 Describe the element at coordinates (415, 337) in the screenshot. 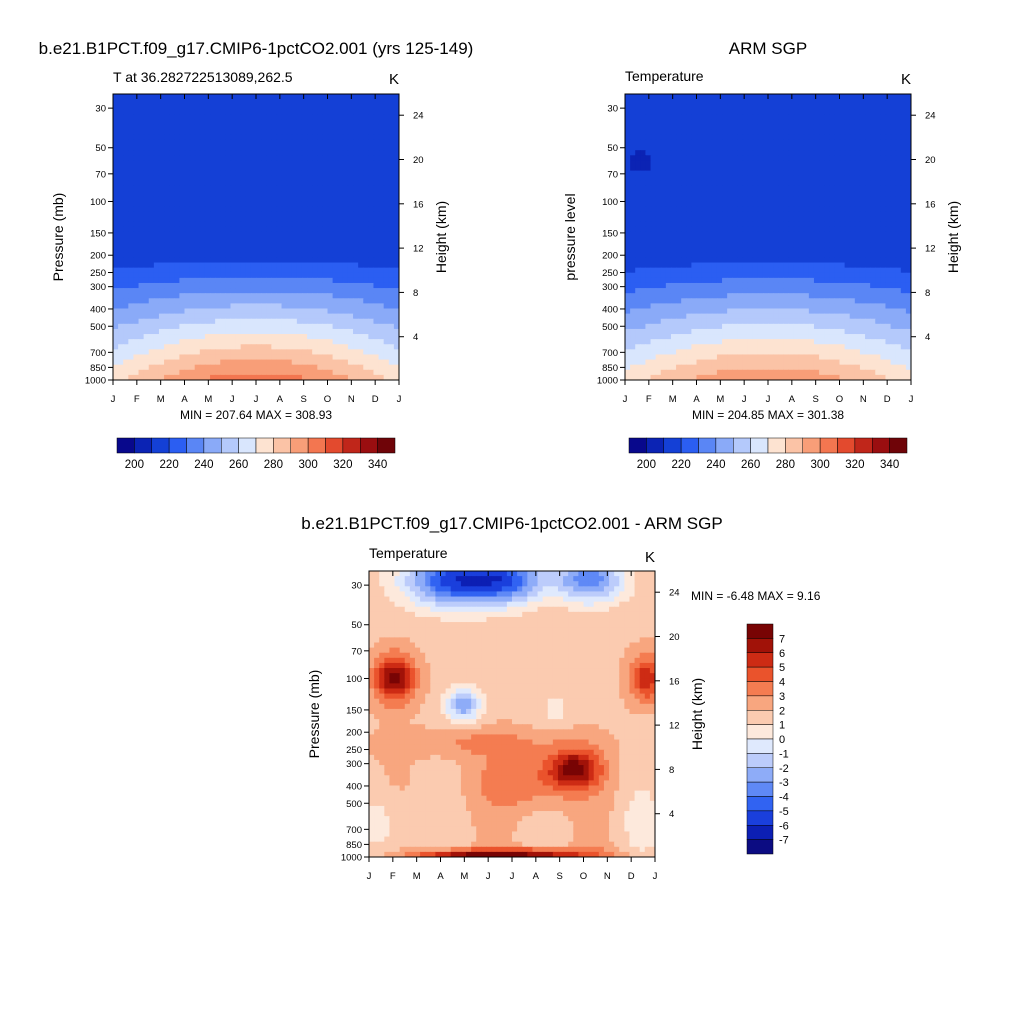

I see `height-tick-label: 4` at that location.